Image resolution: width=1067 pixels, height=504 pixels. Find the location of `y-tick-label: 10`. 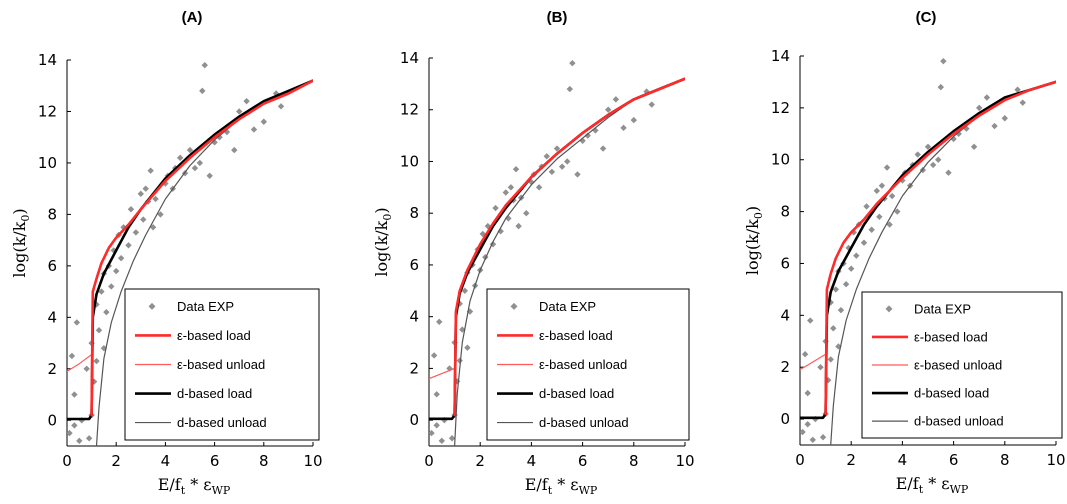

y-tick-label: 10 is located at coordinates (47, 163).